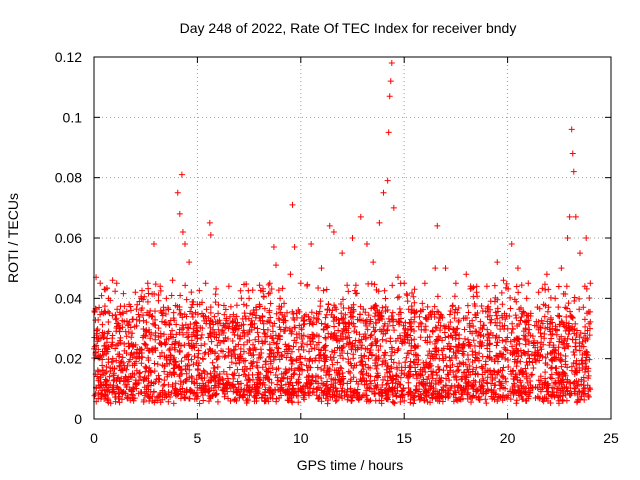 The height and width of the screenshot is (480, 640). What do you see at coordinates (611, 438) in the screenshot?
I see `x-tick-label: 25` at bounding box center [611, 438].